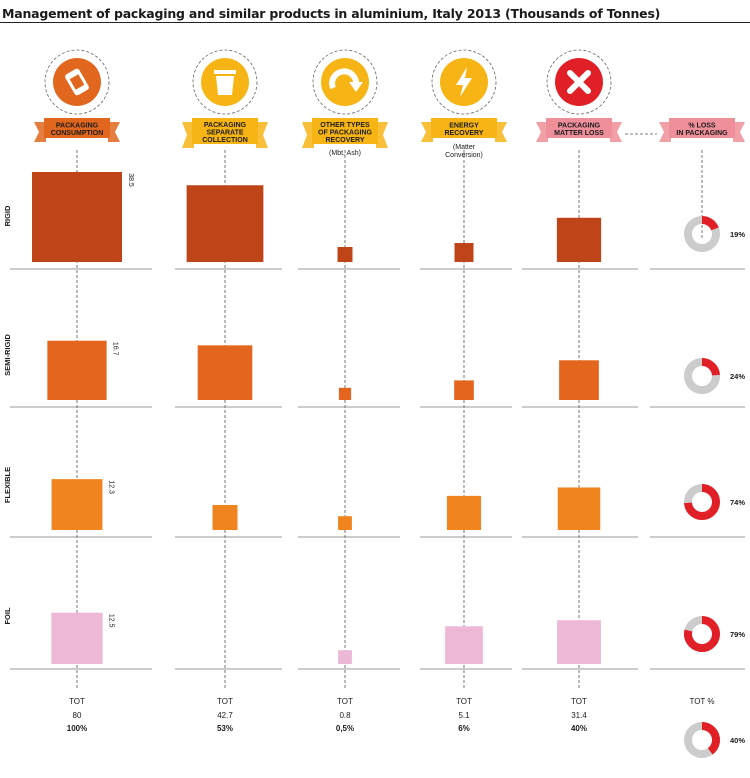 The image size is (750, 778). Describe the element at coordinates (77, 715) in the screenshot. I see `total-value: 80` at that location.